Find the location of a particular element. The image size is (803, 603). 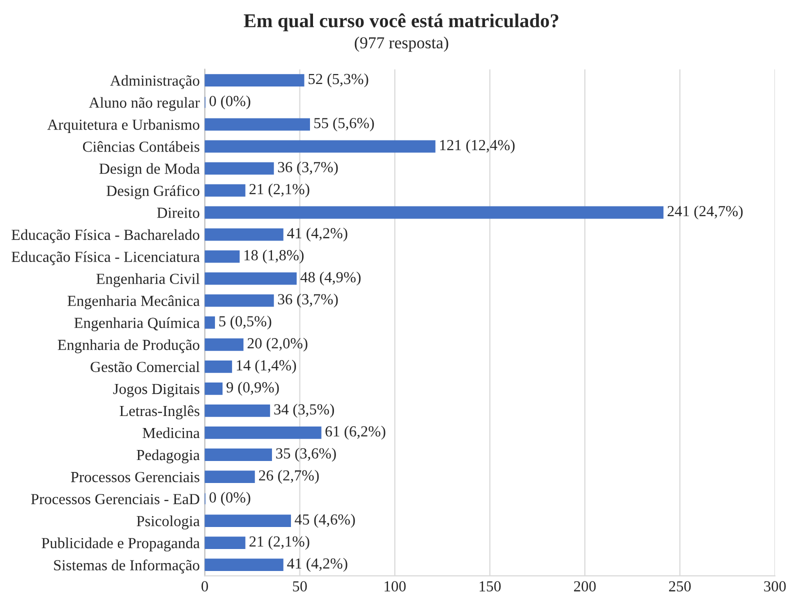

x-tick-label: 250 is located at coordinates (680, 586).